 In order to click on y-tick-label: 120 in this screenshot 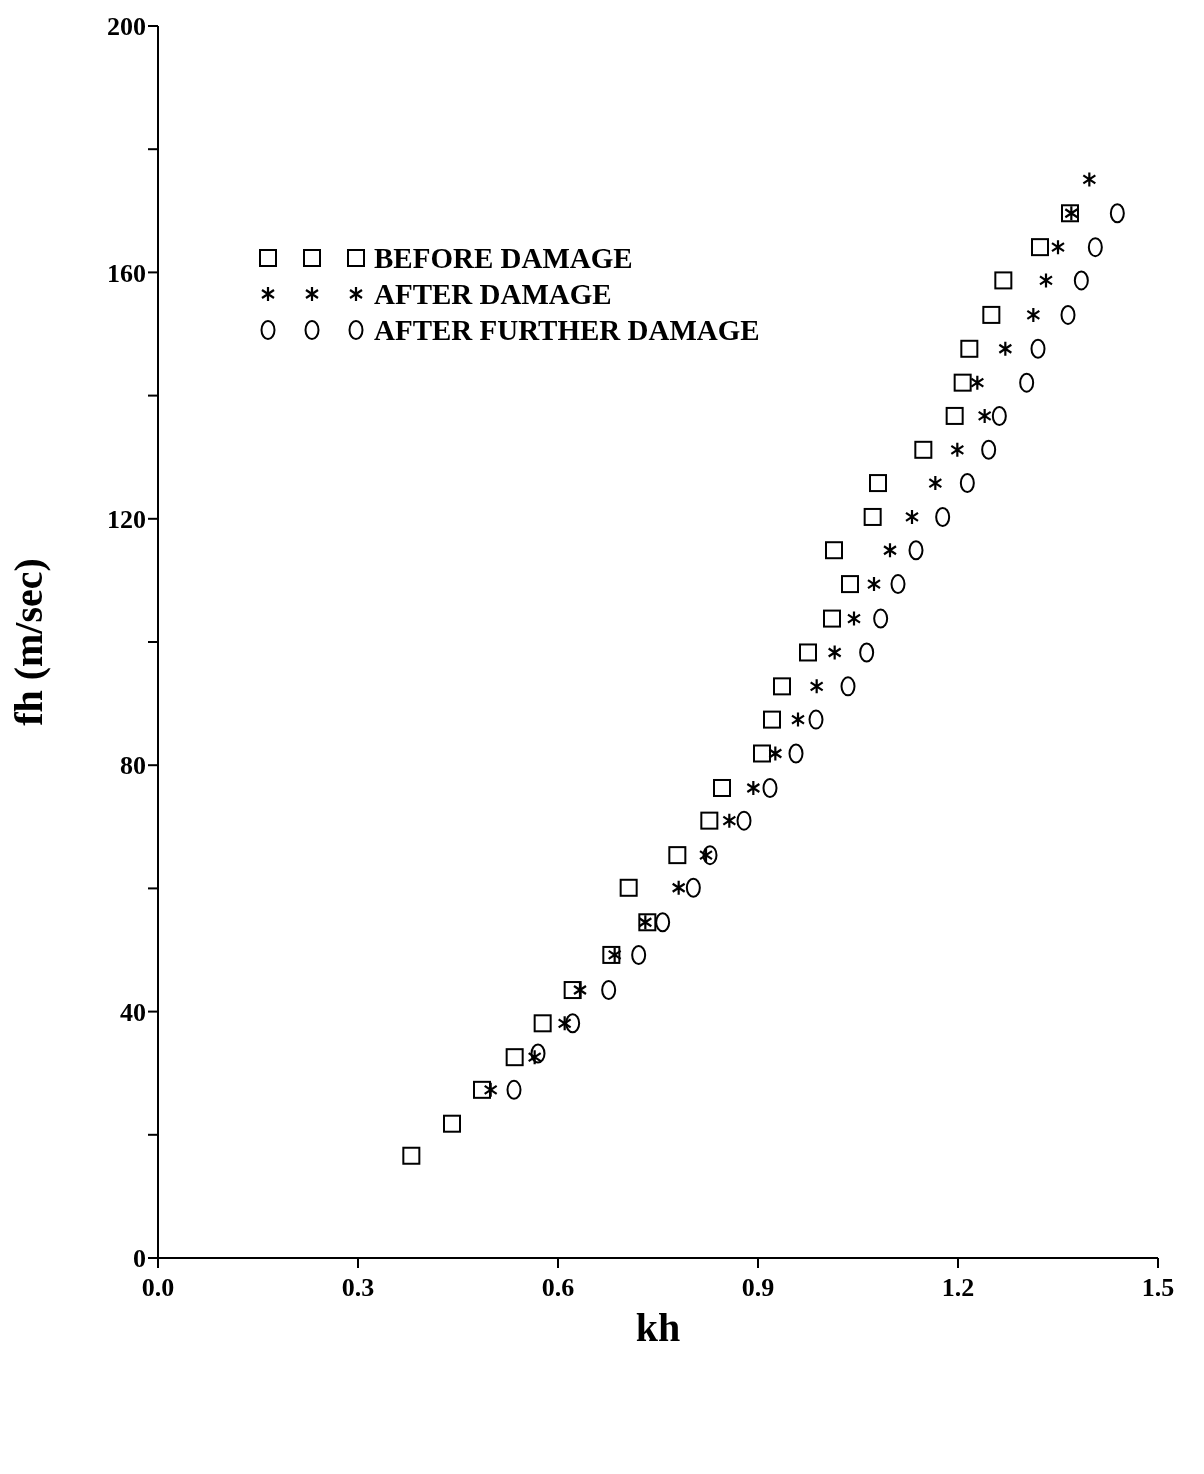, I will do `click(126, 520)`.